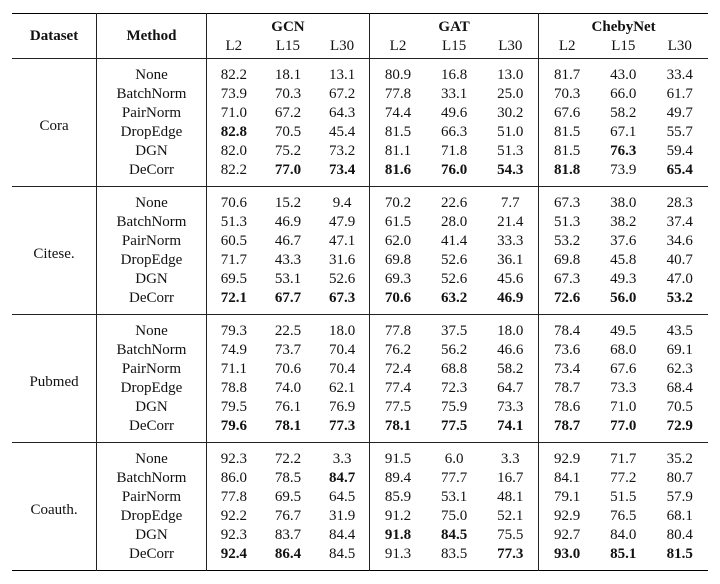 The image size is (720, 584). Describe the element at coordinates (623, 554) in the screenshot. I see `score-cell: 85.1` at that location.